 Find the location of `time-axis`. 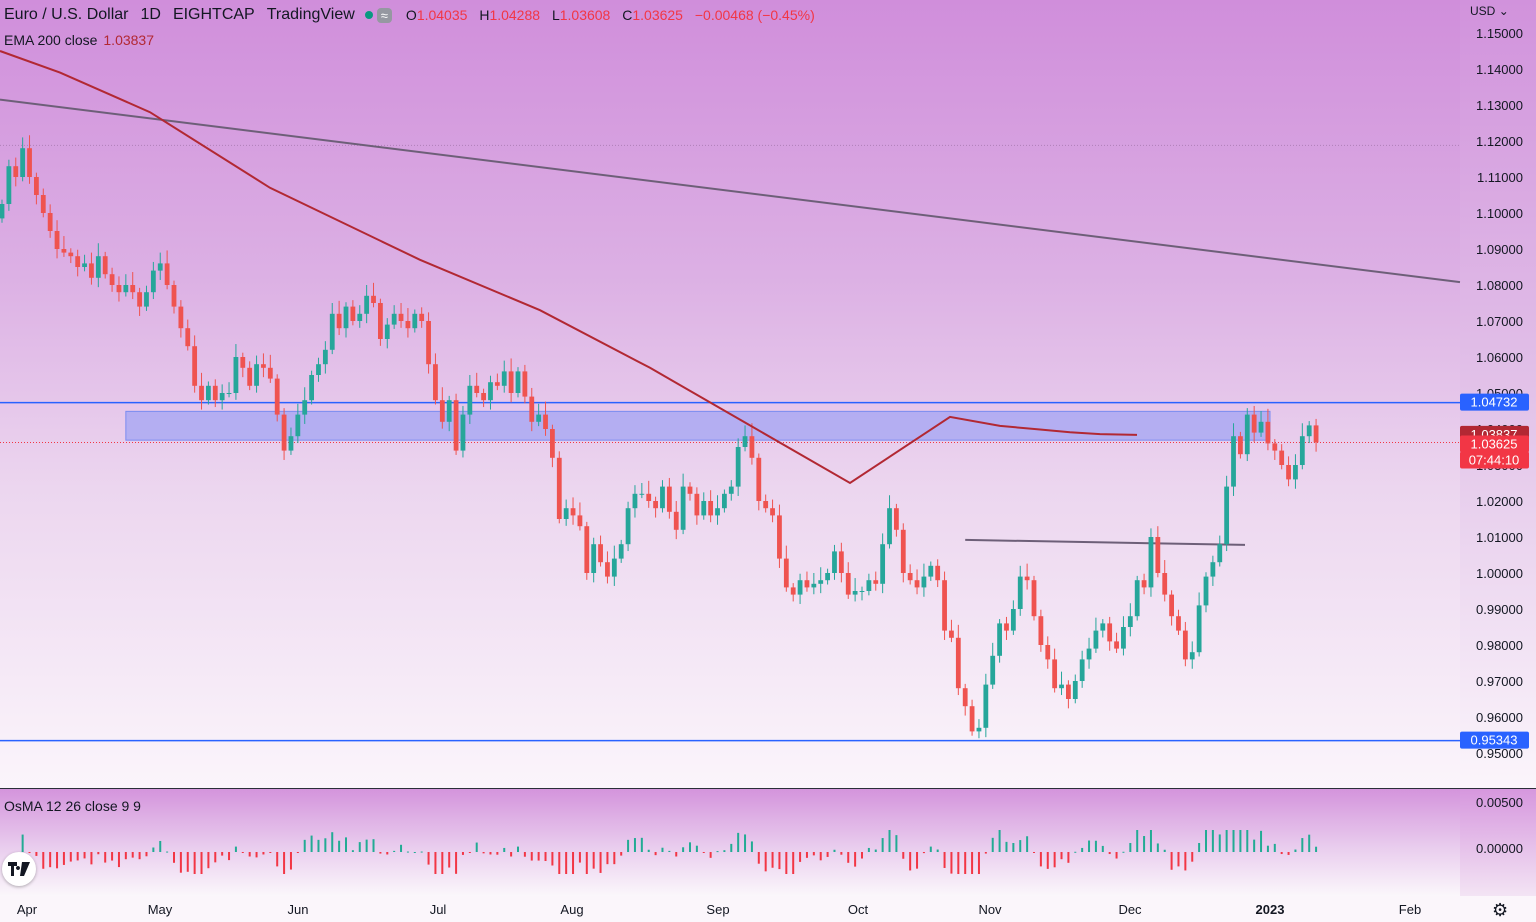

time-axis is located at coordinates (768, 909).